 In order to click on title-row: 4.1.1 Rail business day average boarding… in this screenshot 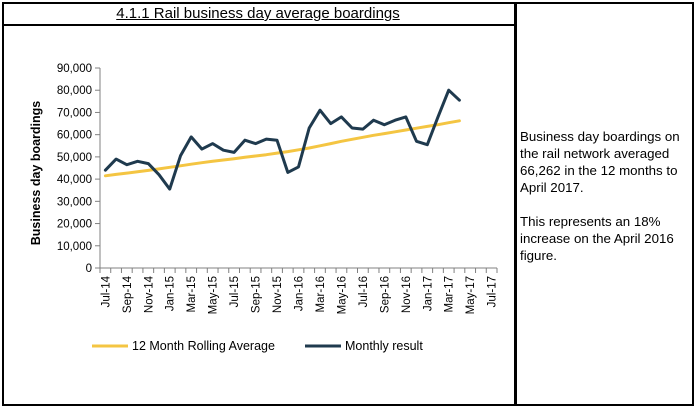, I will do `click(258, 14)`.